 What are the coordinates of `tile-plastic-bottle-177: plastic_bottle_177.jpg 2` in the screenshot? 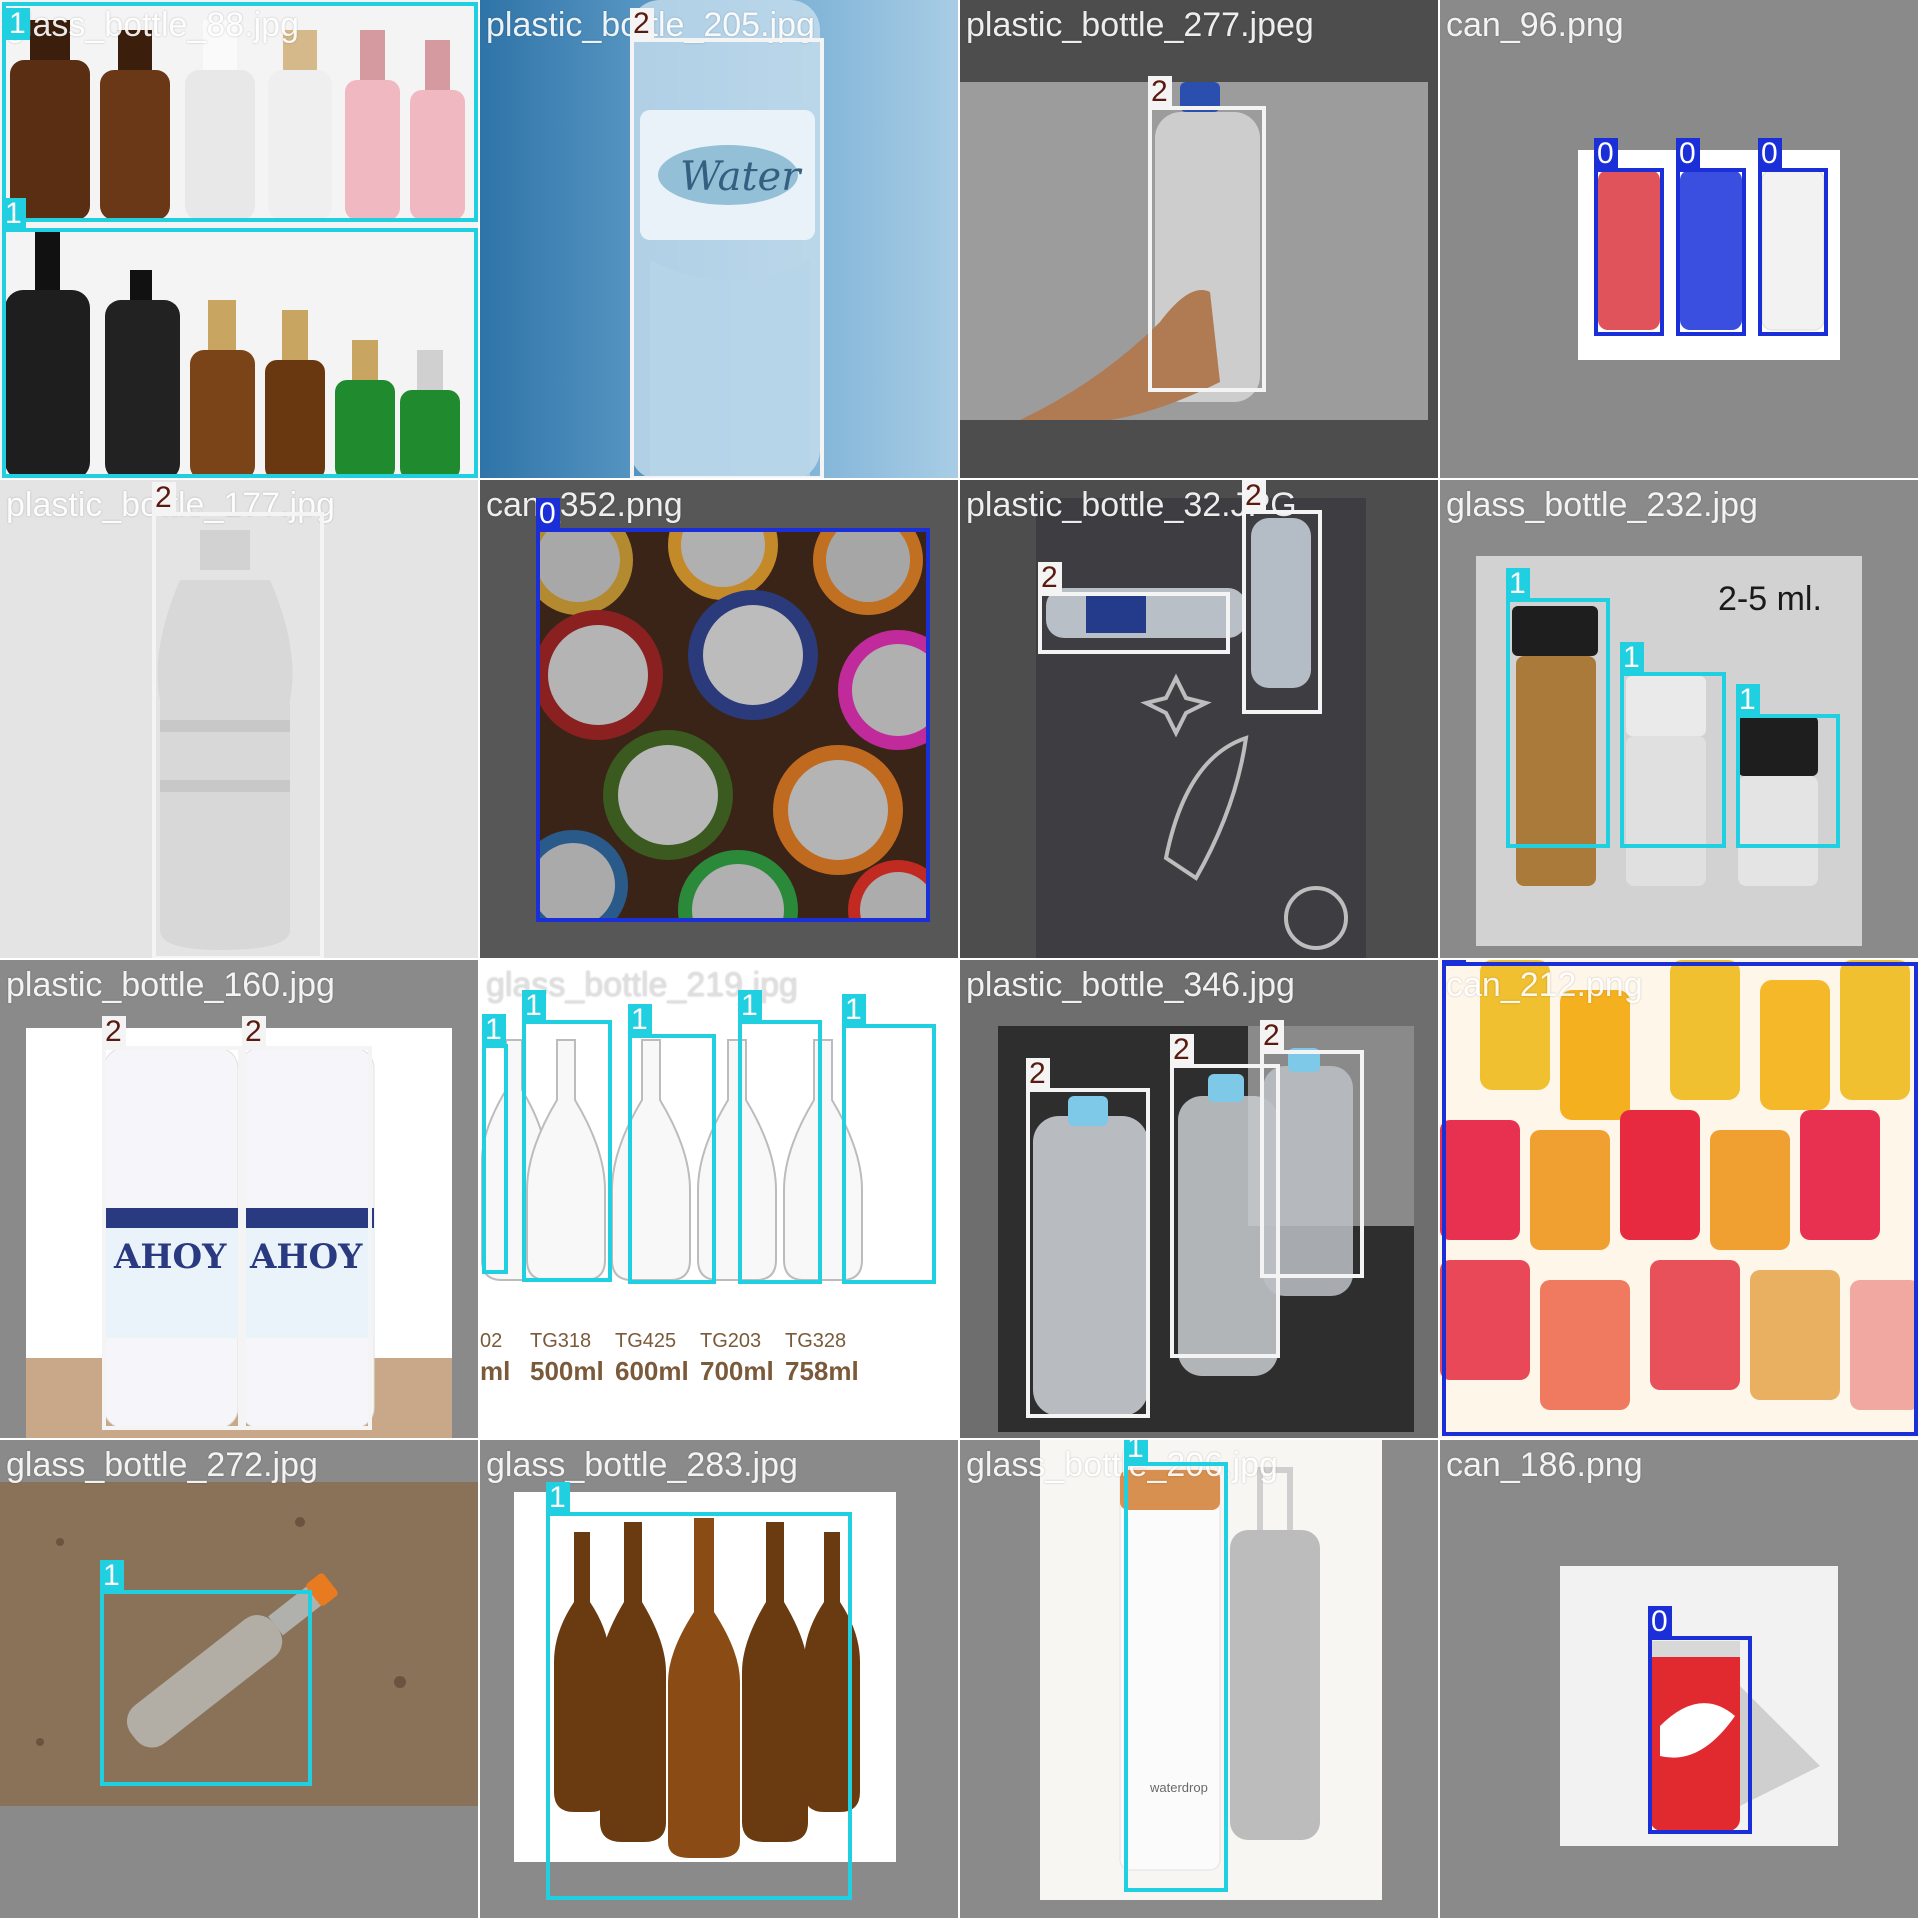 It's located at (240, 720).